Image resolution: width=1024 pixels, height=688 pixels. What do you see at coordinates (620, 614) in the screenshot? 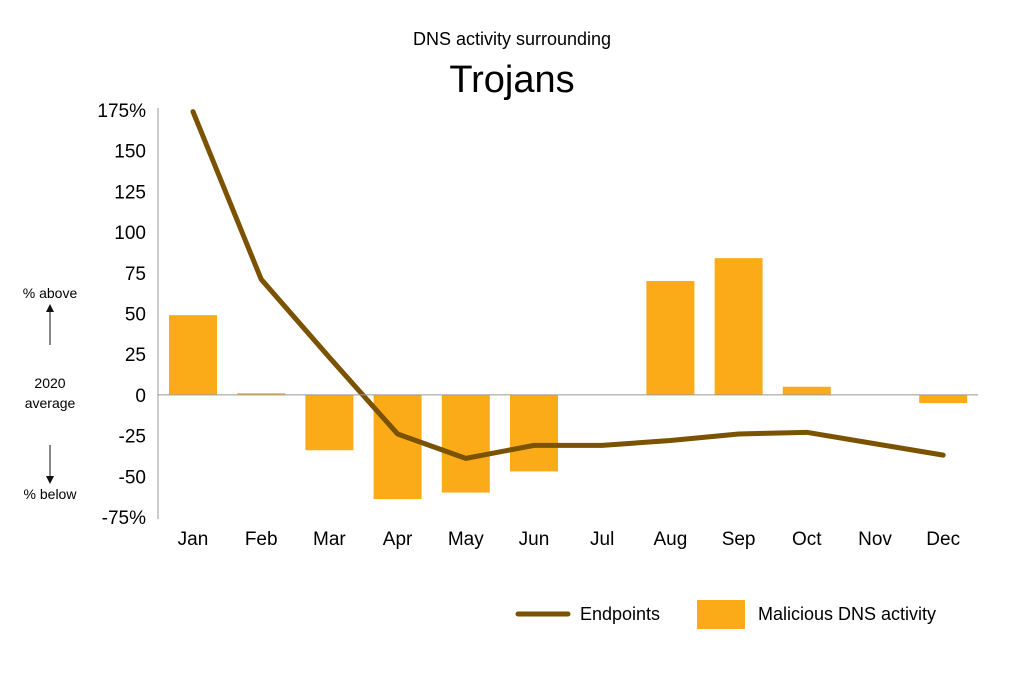
I see `legend-endpoints-label: Endpoints` at bounding box center [620, 614].